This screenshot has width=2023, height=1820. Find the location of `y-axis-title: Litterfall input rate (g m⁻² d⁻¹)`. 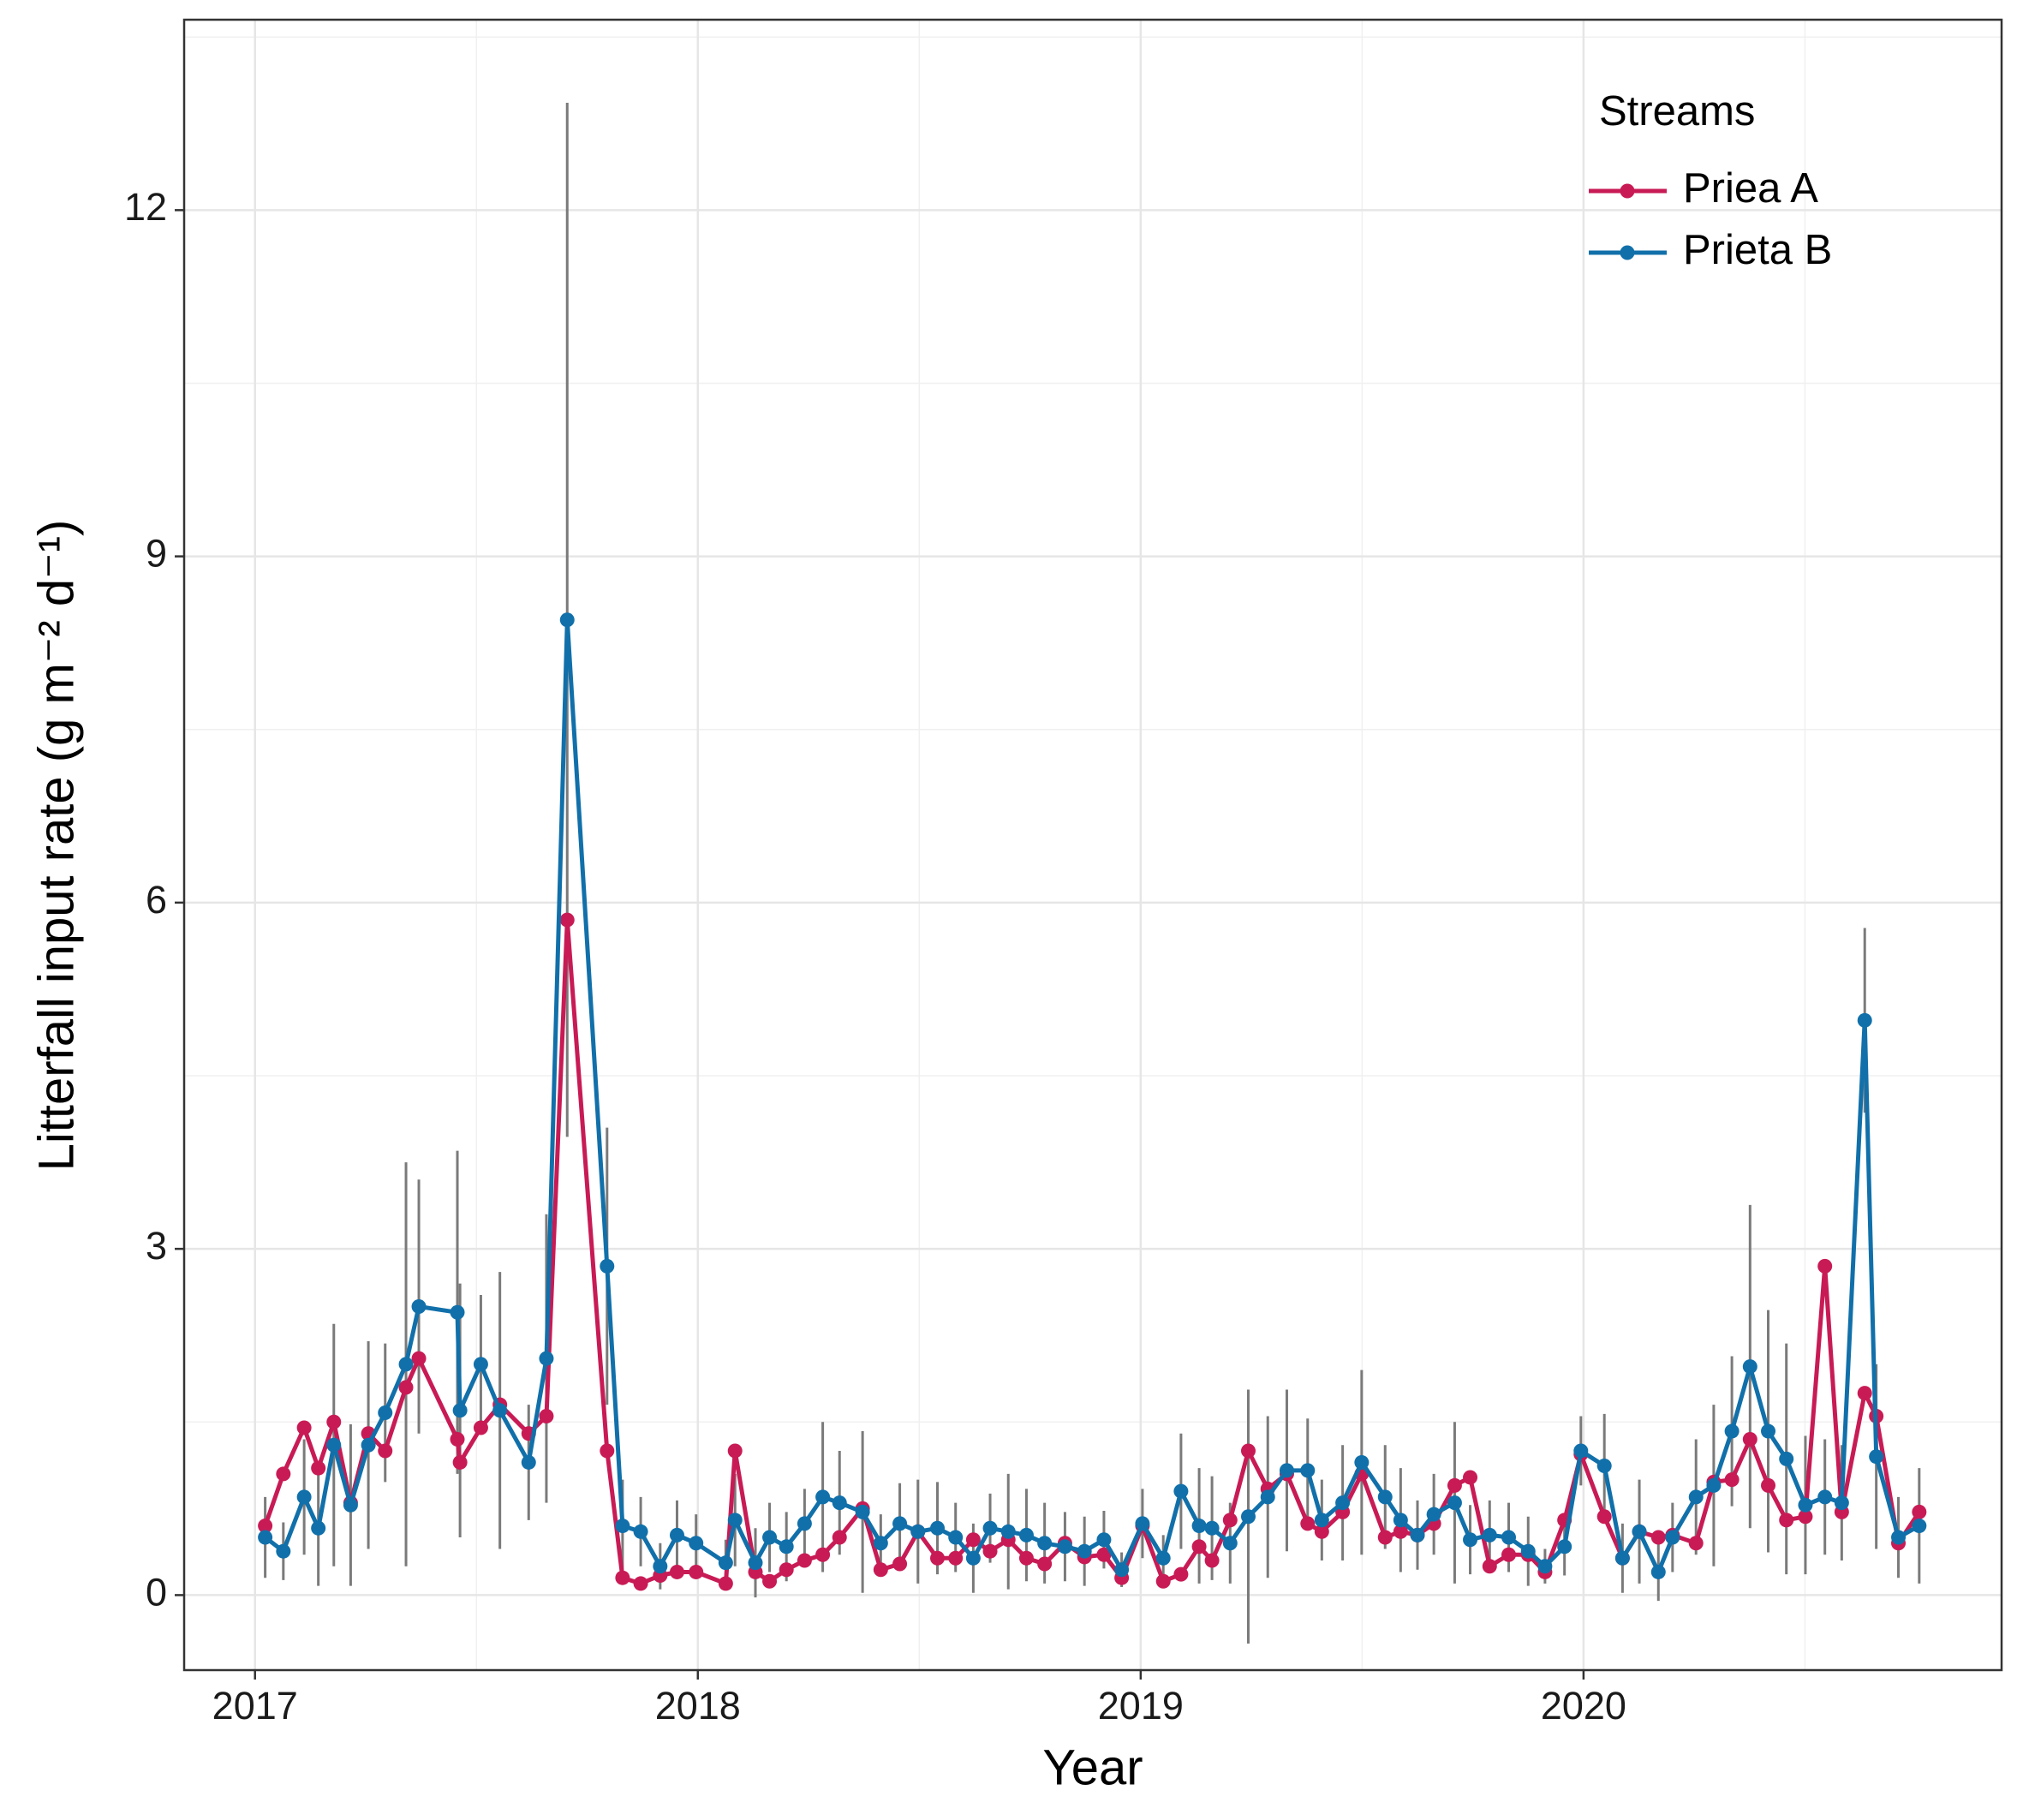

y-axis-title: Litterfall input rate (g m⁻² d⁻¹) is located at coordinates (56, 846).